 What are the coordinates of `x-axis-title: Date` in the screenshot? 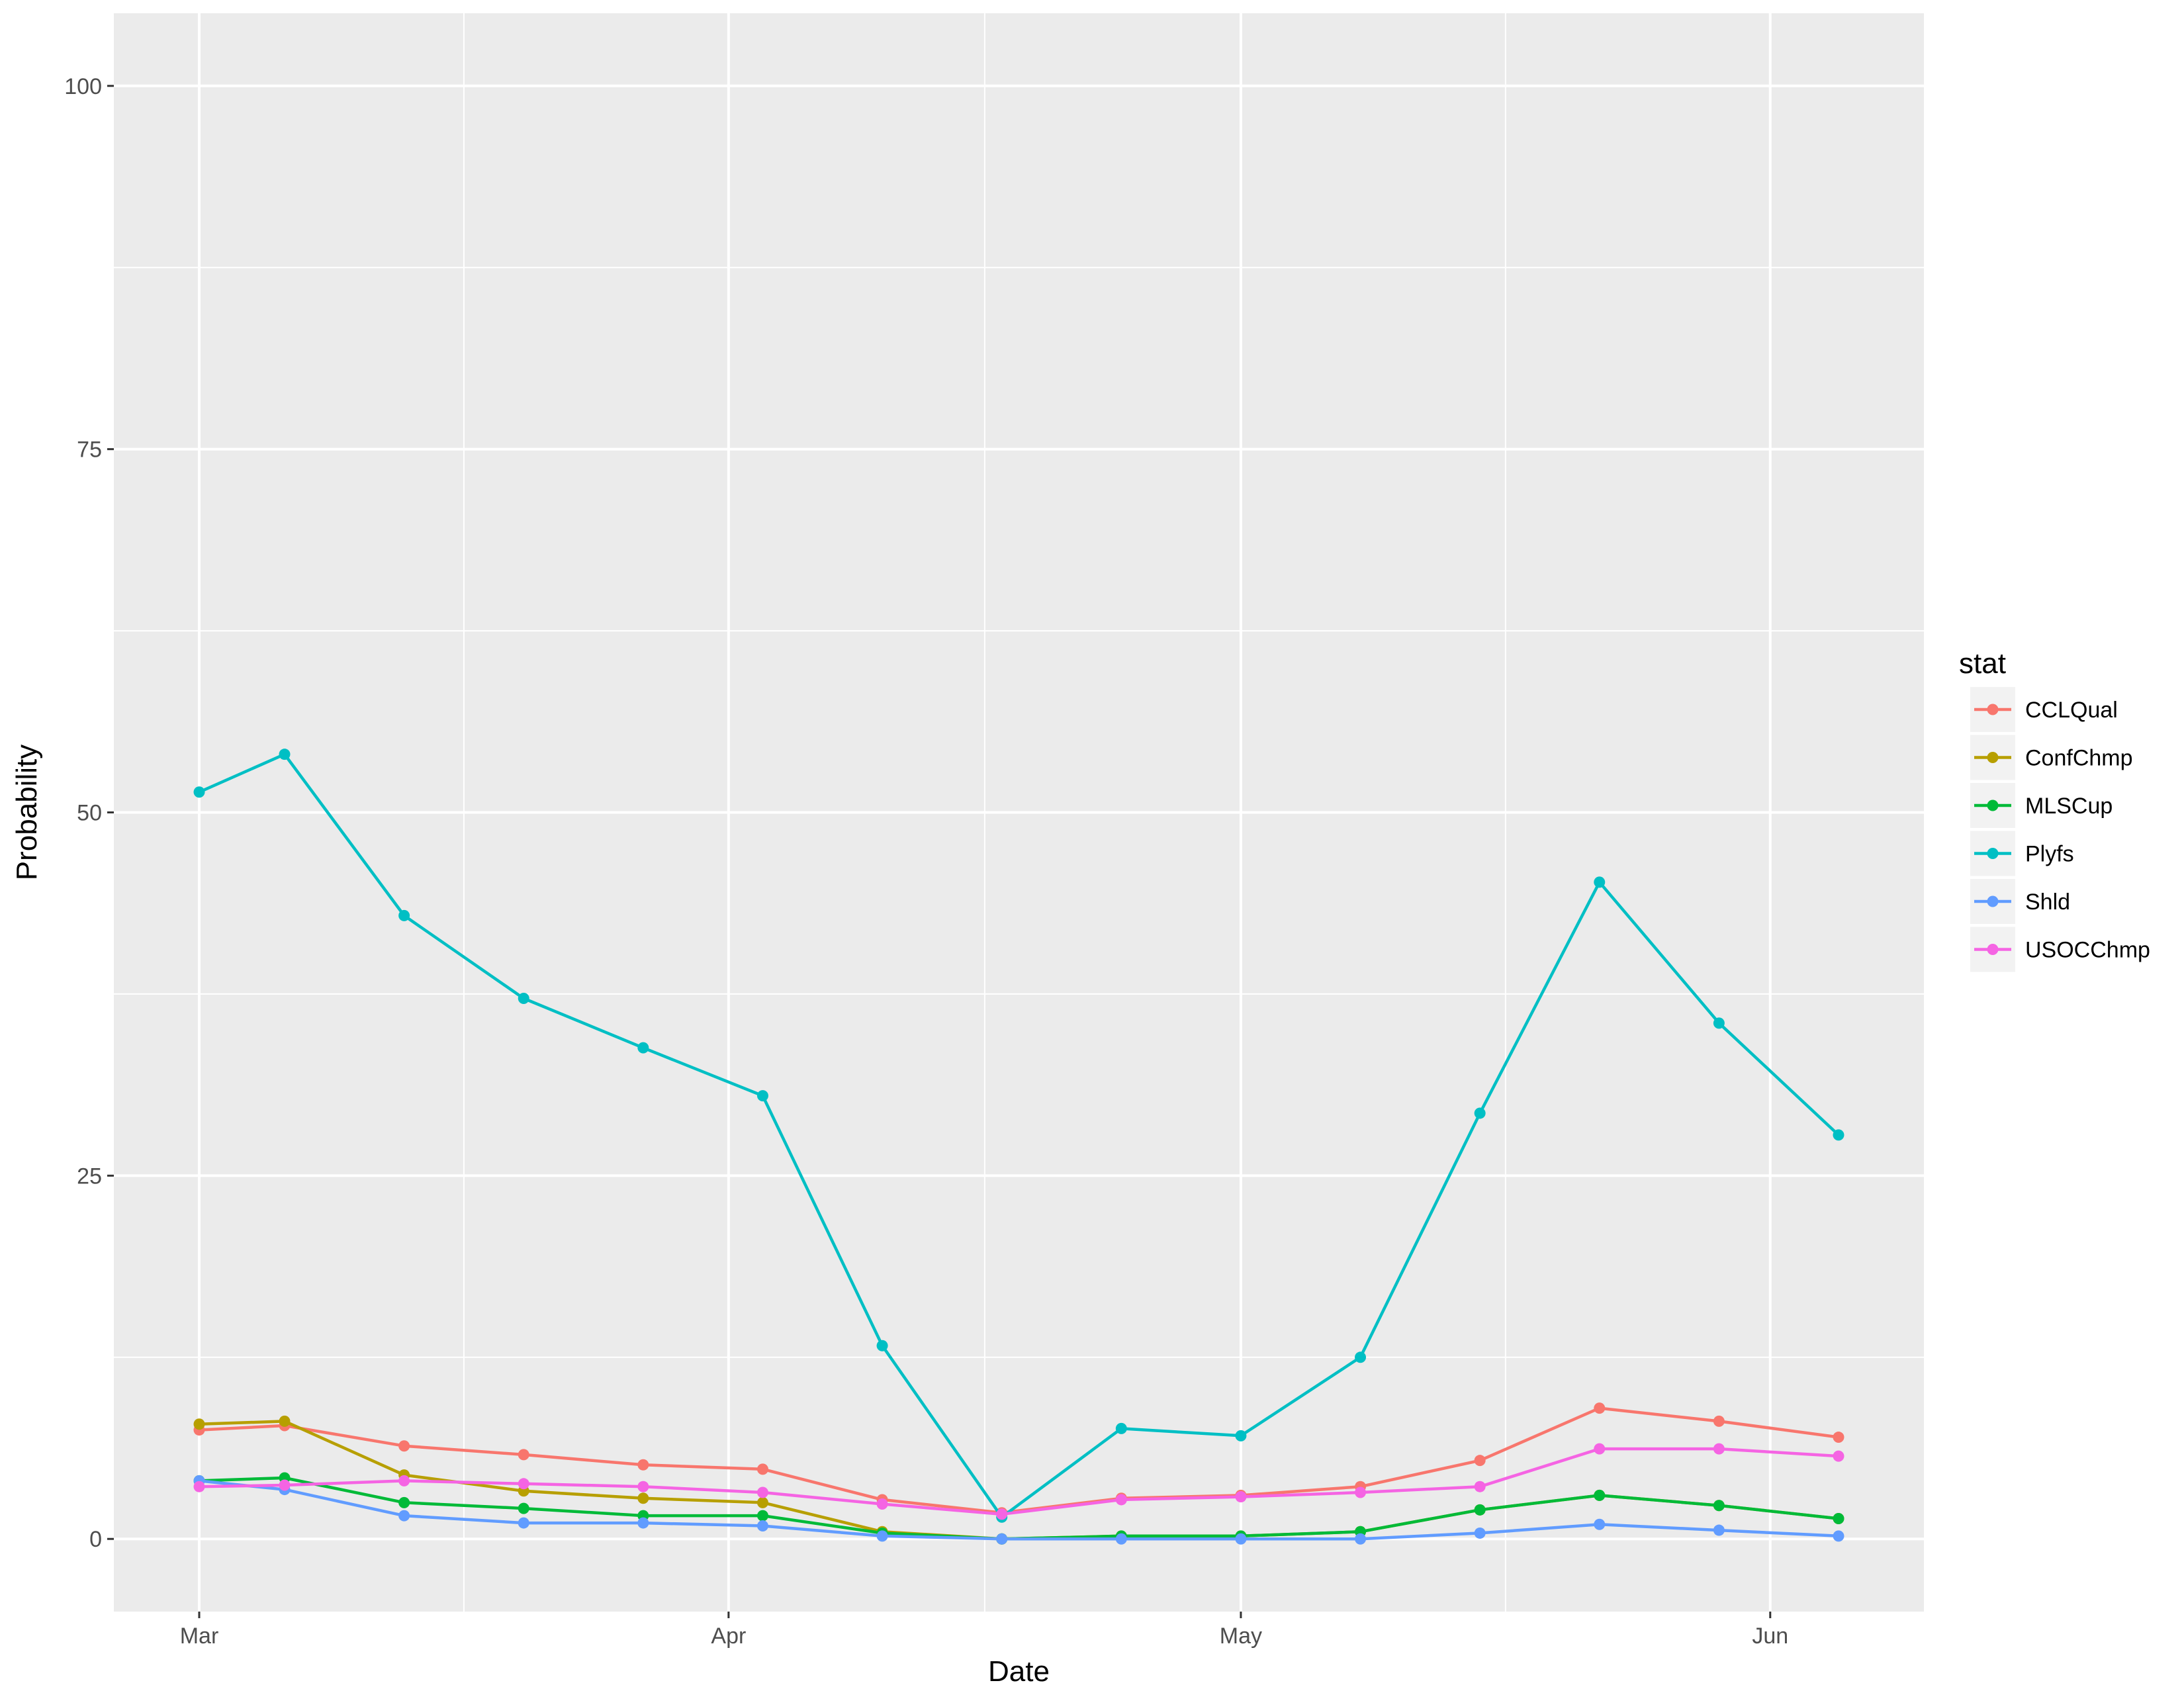 It's located at (1019, 1671).